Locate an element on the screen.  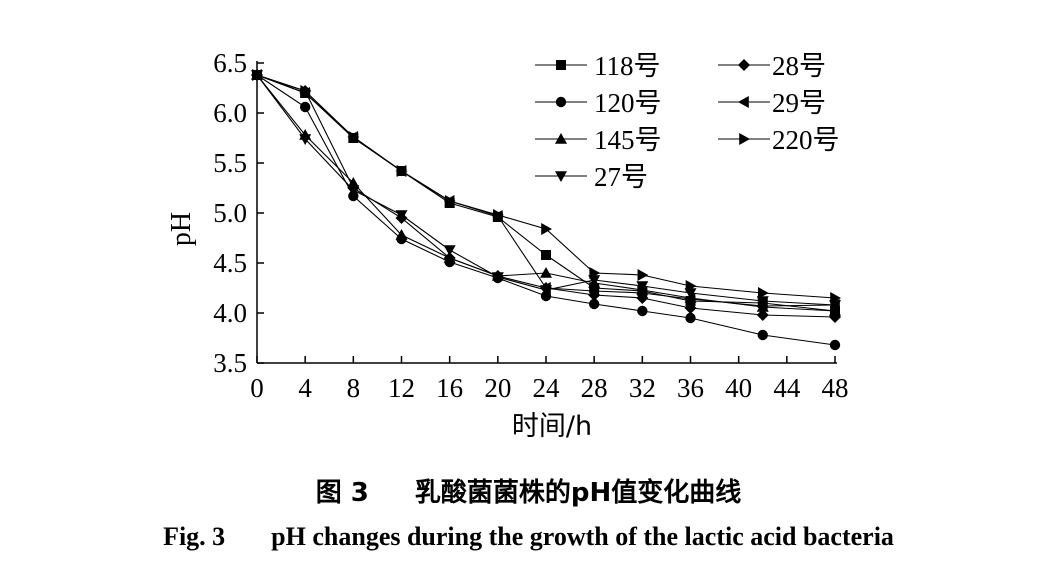
legend-item: 28号 is located at coordinates (772, 66).